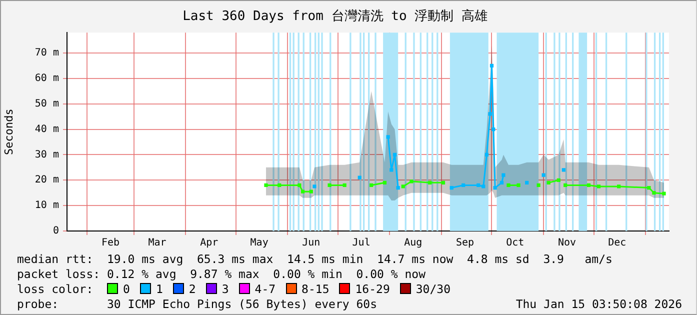  What do you see at coordinates (197, 304) in the screenshot?
I see `text: probe: 30 ICMP Echo Pings (56 Bytes) every 60s` at bounding box center [197, 304].